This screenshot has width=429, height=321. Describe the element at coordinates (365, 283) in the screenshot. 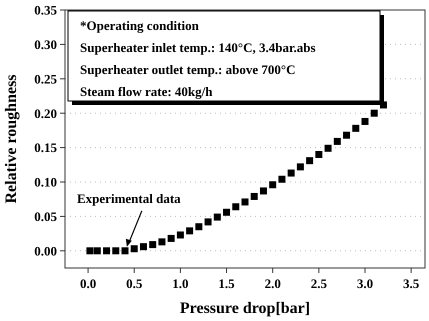

I see `x-tick-label: 3.0` at that location.